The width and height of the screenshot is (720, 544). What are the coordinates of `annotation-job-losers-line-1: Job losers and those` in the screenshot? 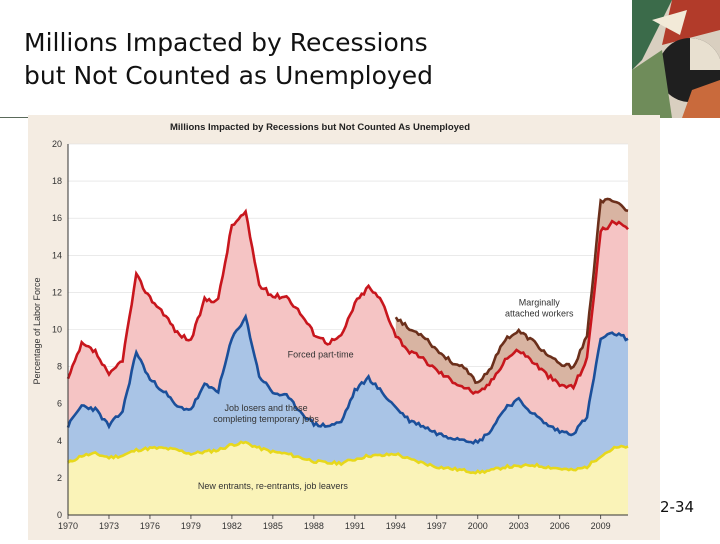 It's located at (266, 408).